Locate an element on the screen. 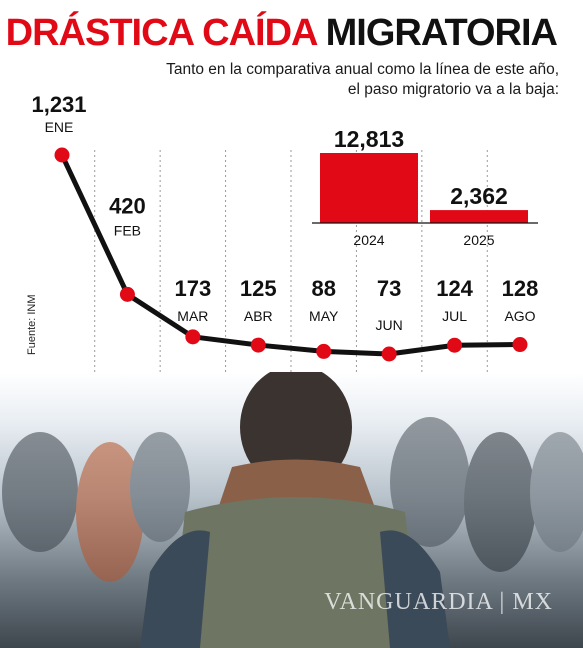  watermark: VANGUARDIA | MX is located at coordinates (438, 602).